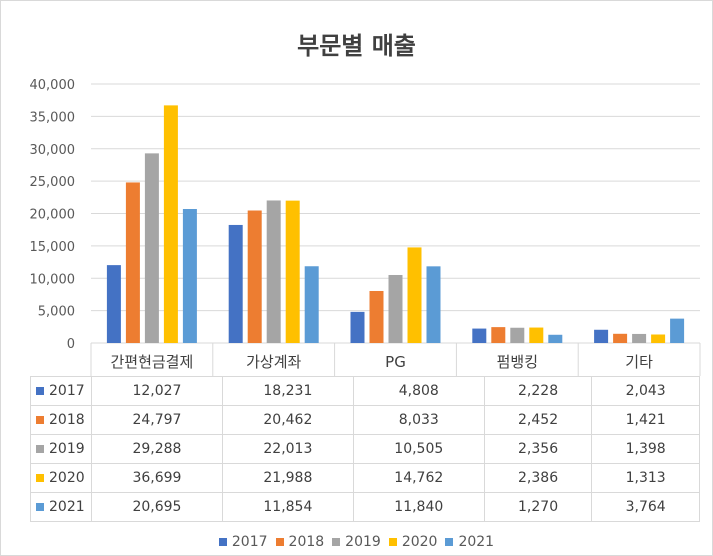 The height and width of the screenshot is (556, 713). I want to click on legend-label: 2017, so click(249, 542).